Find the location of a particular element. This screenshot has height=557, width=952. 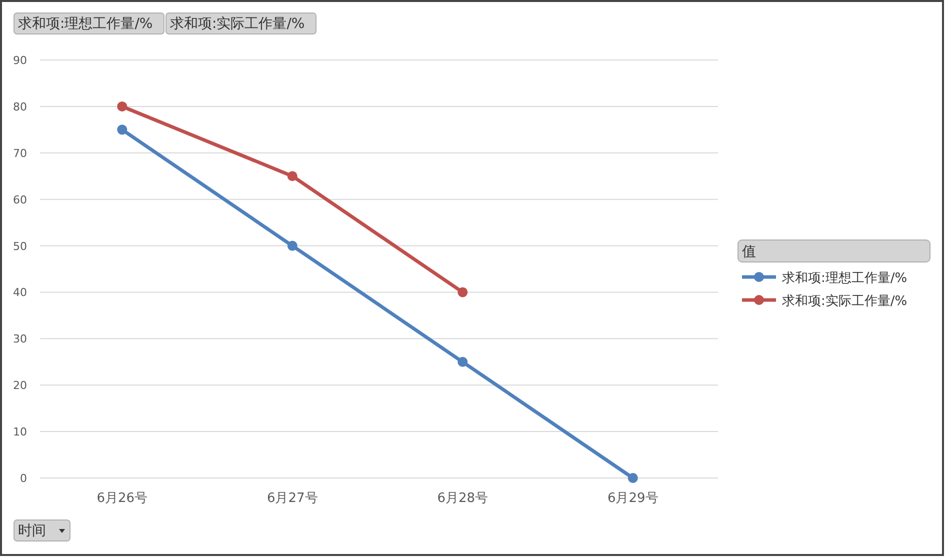

y-tick-label: 50 is located at coordinates (20, 246).